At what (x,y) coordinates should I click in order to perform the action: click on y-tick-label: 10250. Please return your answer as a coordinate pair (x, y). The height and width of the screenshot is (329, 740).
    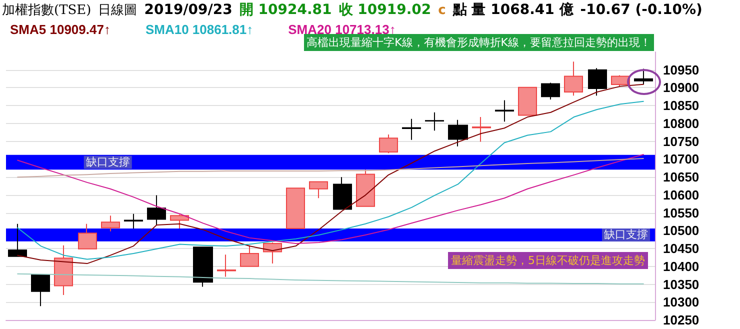
    Looking at the image, I should click on (681, 320).